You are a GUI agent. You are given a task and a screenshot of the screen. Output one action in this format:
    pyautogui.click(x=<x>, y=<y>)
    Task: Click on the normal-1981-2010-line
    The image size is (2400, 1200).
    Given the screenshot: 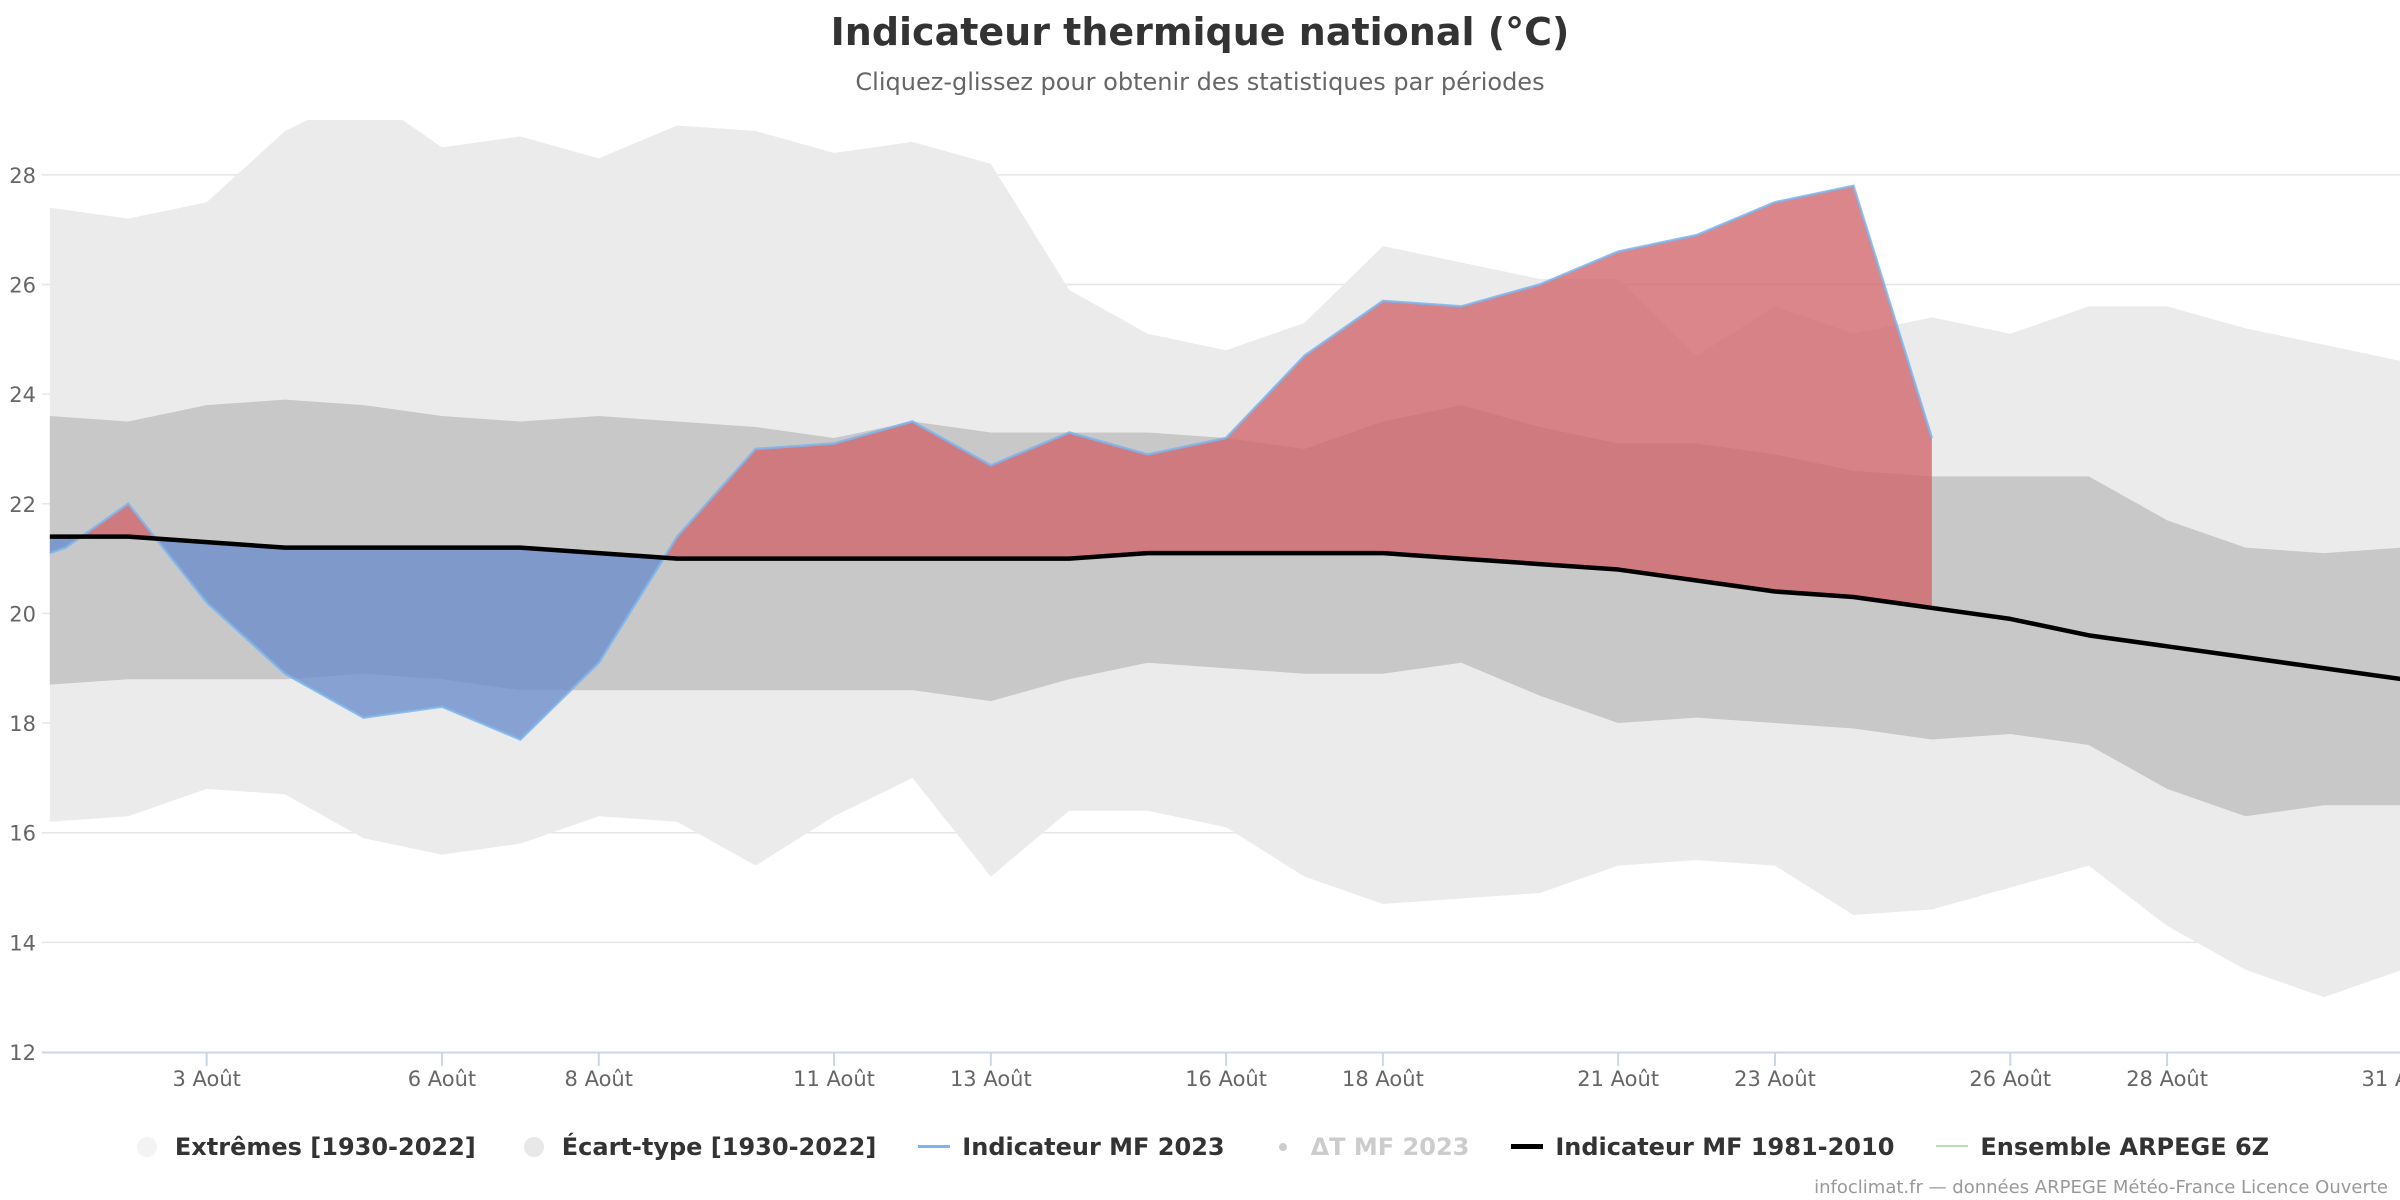 What is the action you would take?
    pyautogui.click(x=1224, y=608)
    